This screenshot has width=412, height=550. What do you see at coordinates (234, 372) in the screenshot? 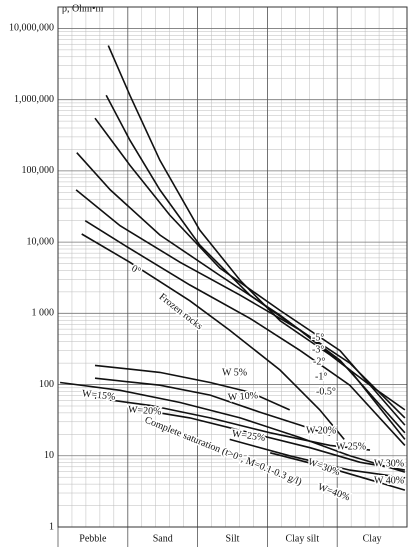
I see `curve-label: W 5%` at bounding box center [234, 372].